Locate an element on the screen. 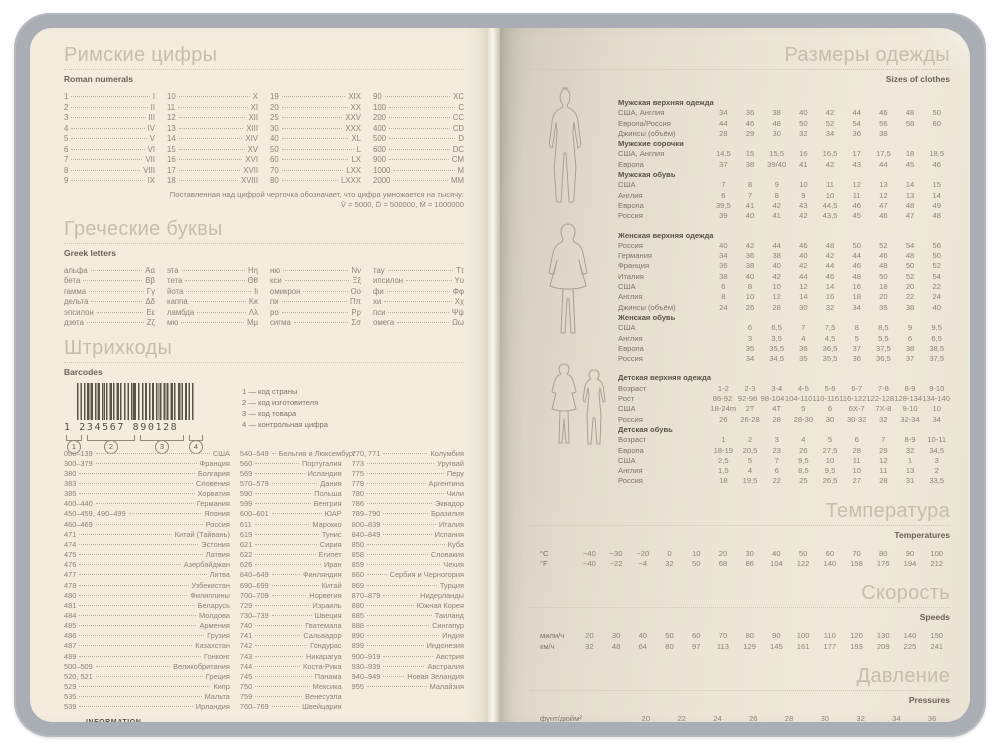 The width and height of the screenshot is (1000, 750). table-row: фунт/дюйм² 20 22 24 26 28 30 32 34 36 is located at coordinates (738, 717).